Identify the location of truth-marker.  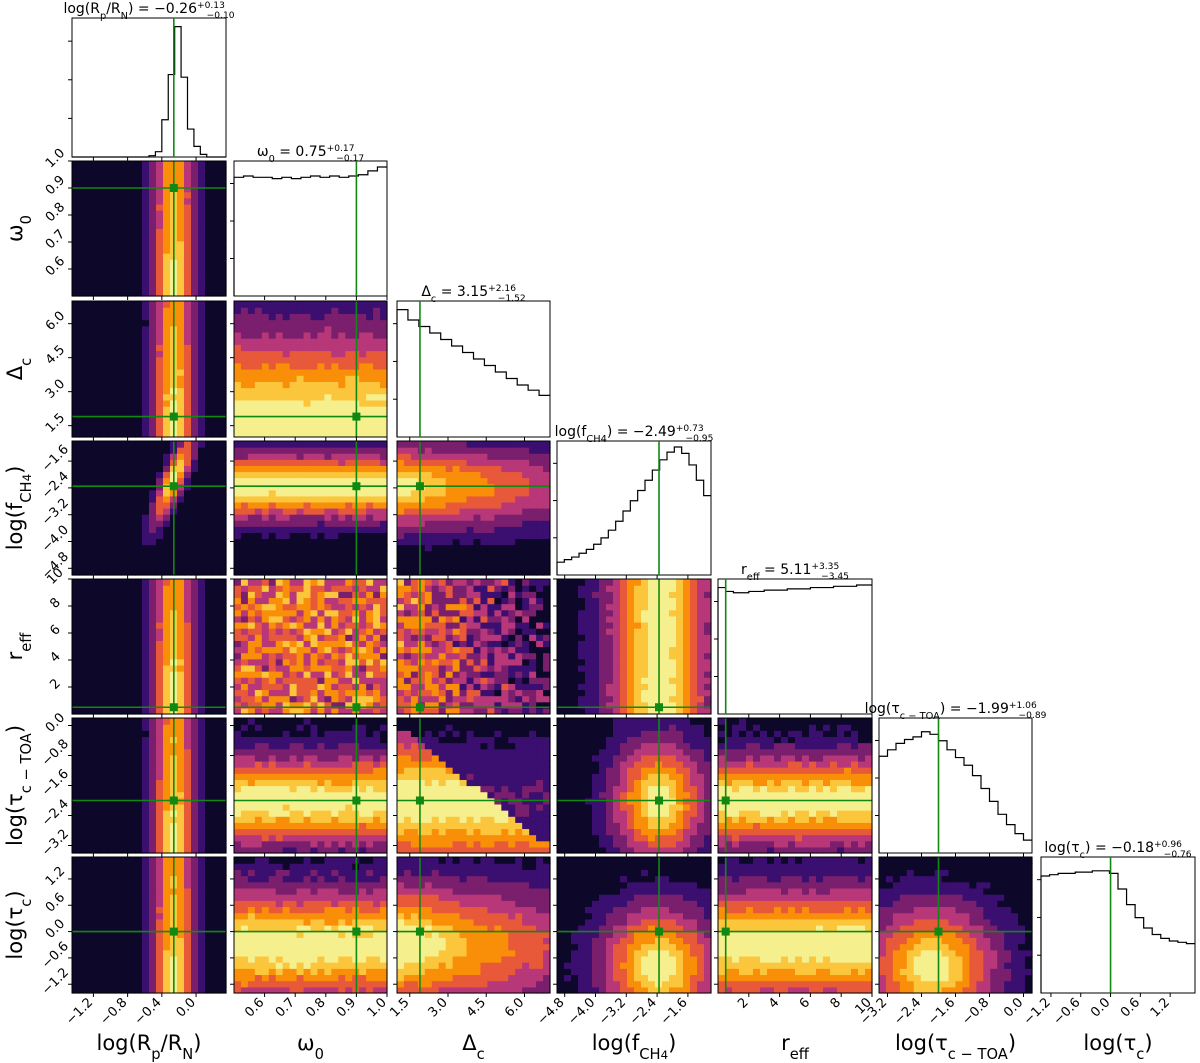
(356, 707).